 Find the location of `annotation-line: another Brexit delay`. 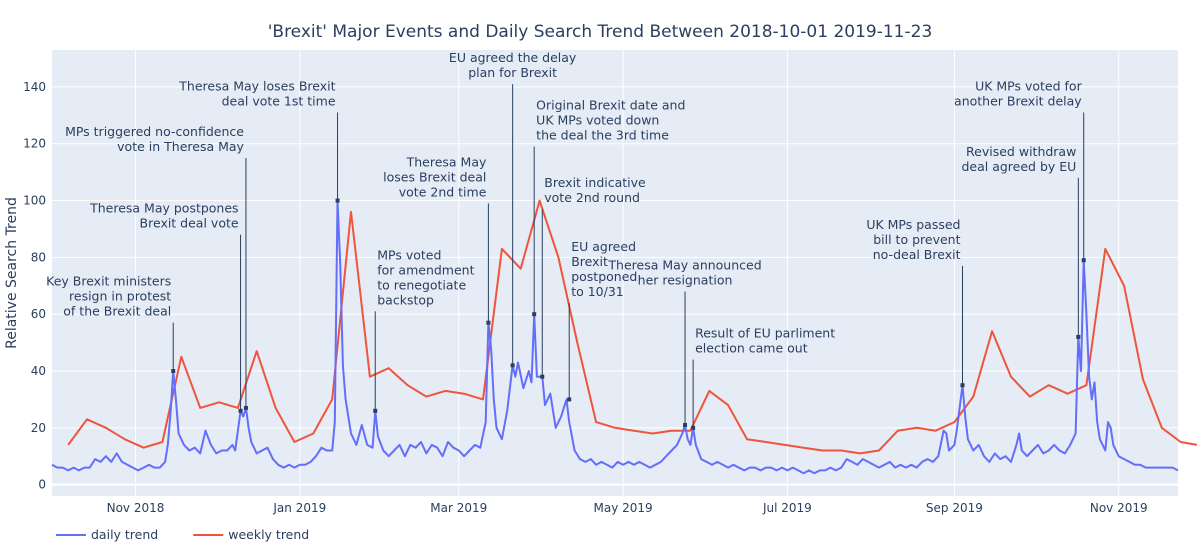

annotation-line: another Brexit delay is located at coordinates (1018, 100).